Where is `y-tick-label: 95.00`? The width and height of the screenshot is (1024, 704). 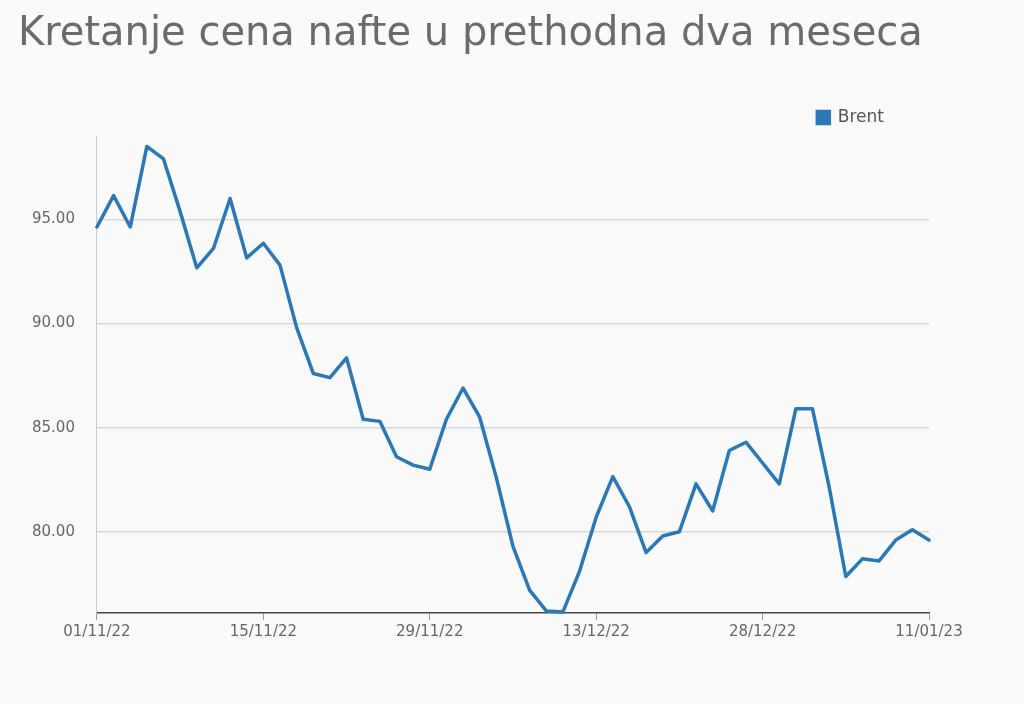 y-tick-label: 95.00 is located at coordinates (53, 218).